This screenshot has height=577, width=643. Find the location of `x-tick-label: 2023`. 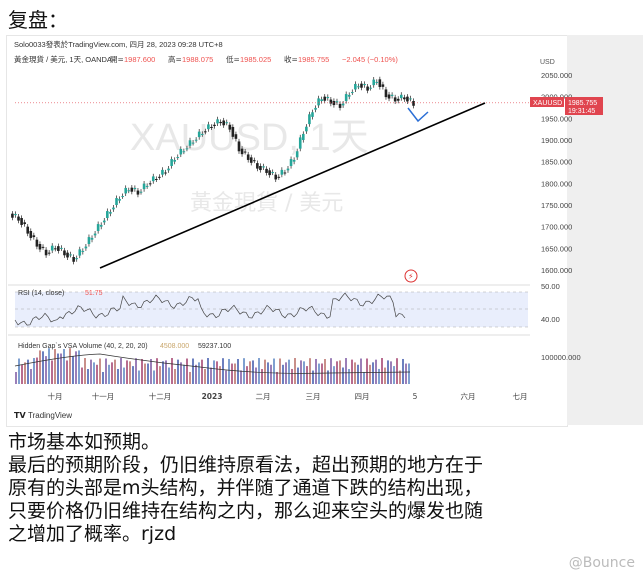

x-tick-label: 2023 is located at coordinates (212, 396).